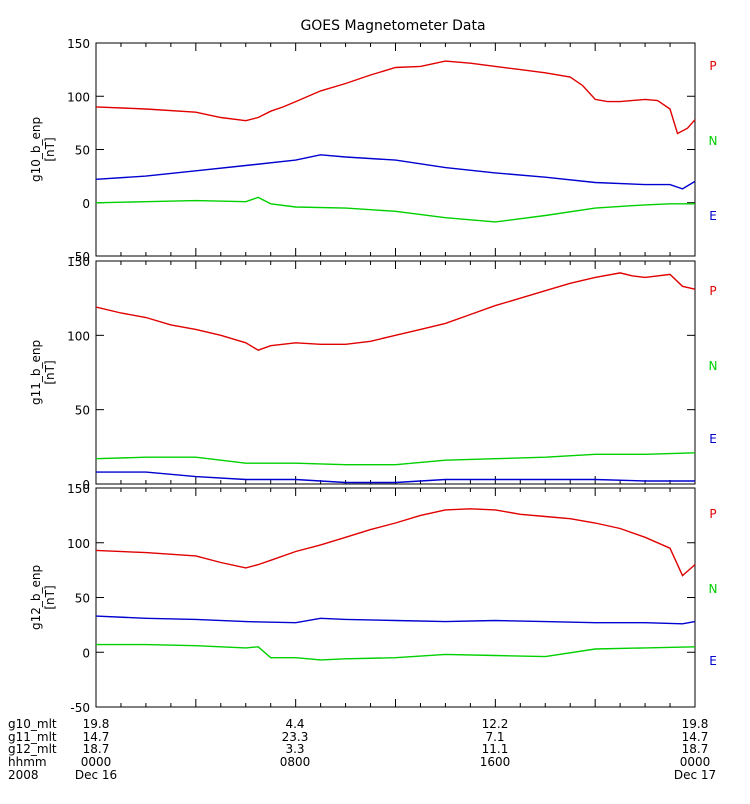 Image resolution: width=750 pixels, height=804 pixels. What do you see at coordinates (27, 762) in the screenshot?
I see `axis-row-label: hhmm` at bounding box center [27, 762].